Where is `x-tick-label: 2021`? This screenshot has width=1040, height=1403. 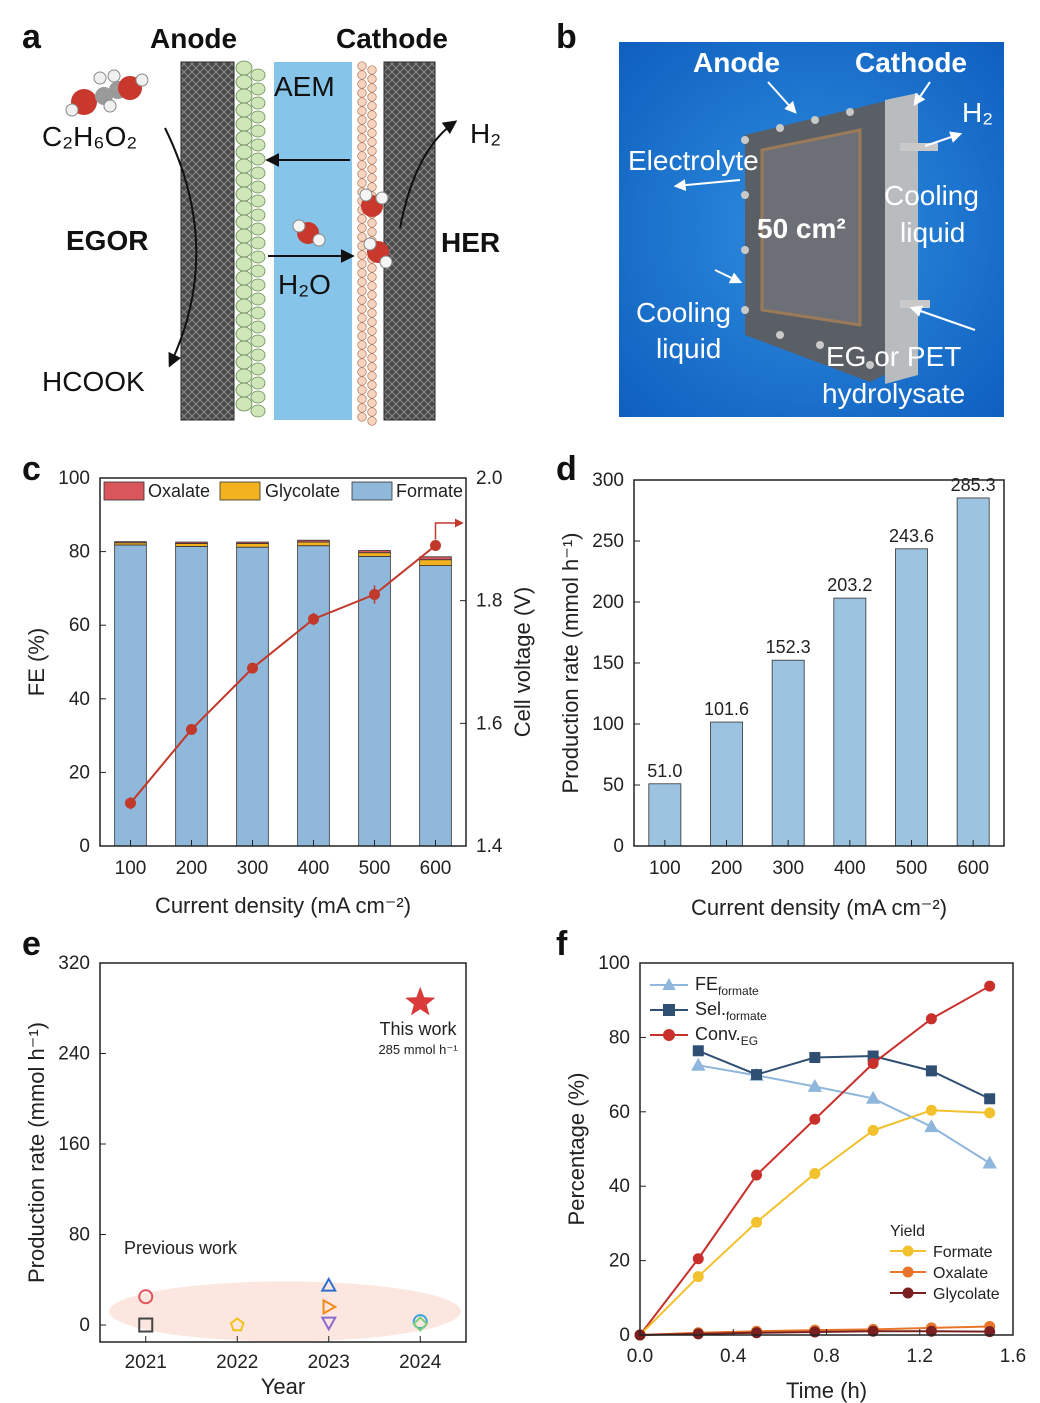
x-tick-label: 2021 is located at coordinates (146, 1362).